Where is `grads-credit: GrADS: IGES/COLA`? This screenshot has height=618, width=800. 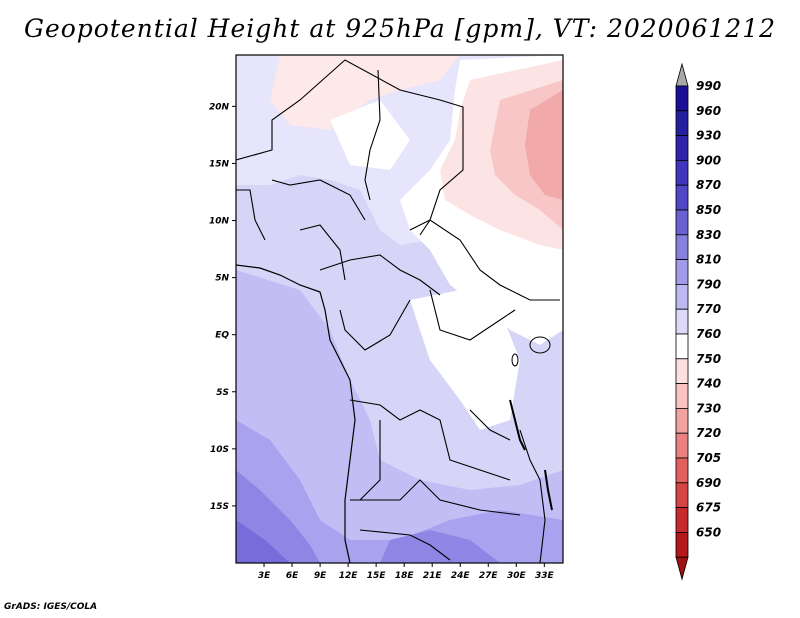
grads-credit: GrADS: IGES/COLA is located at coordinates (51, 607).